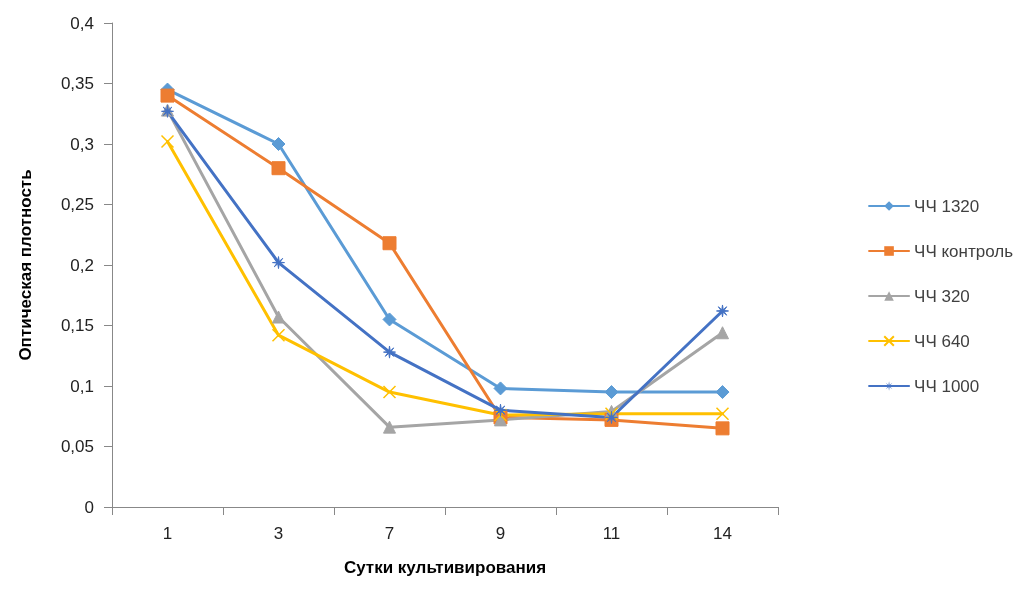 This screenshot has height=592, width=1018. I want to click on x-tick-label: 7, so click(389, 533).